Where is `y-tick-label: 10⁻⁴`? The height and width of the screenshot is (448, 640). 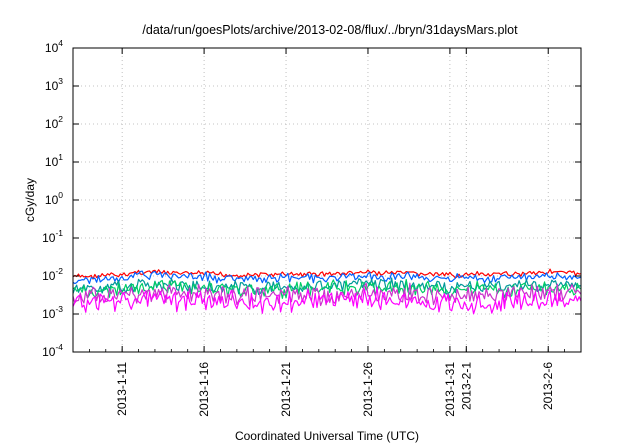 y-tick-label: 10⁻⁴ is located at coordinates (52, 350).